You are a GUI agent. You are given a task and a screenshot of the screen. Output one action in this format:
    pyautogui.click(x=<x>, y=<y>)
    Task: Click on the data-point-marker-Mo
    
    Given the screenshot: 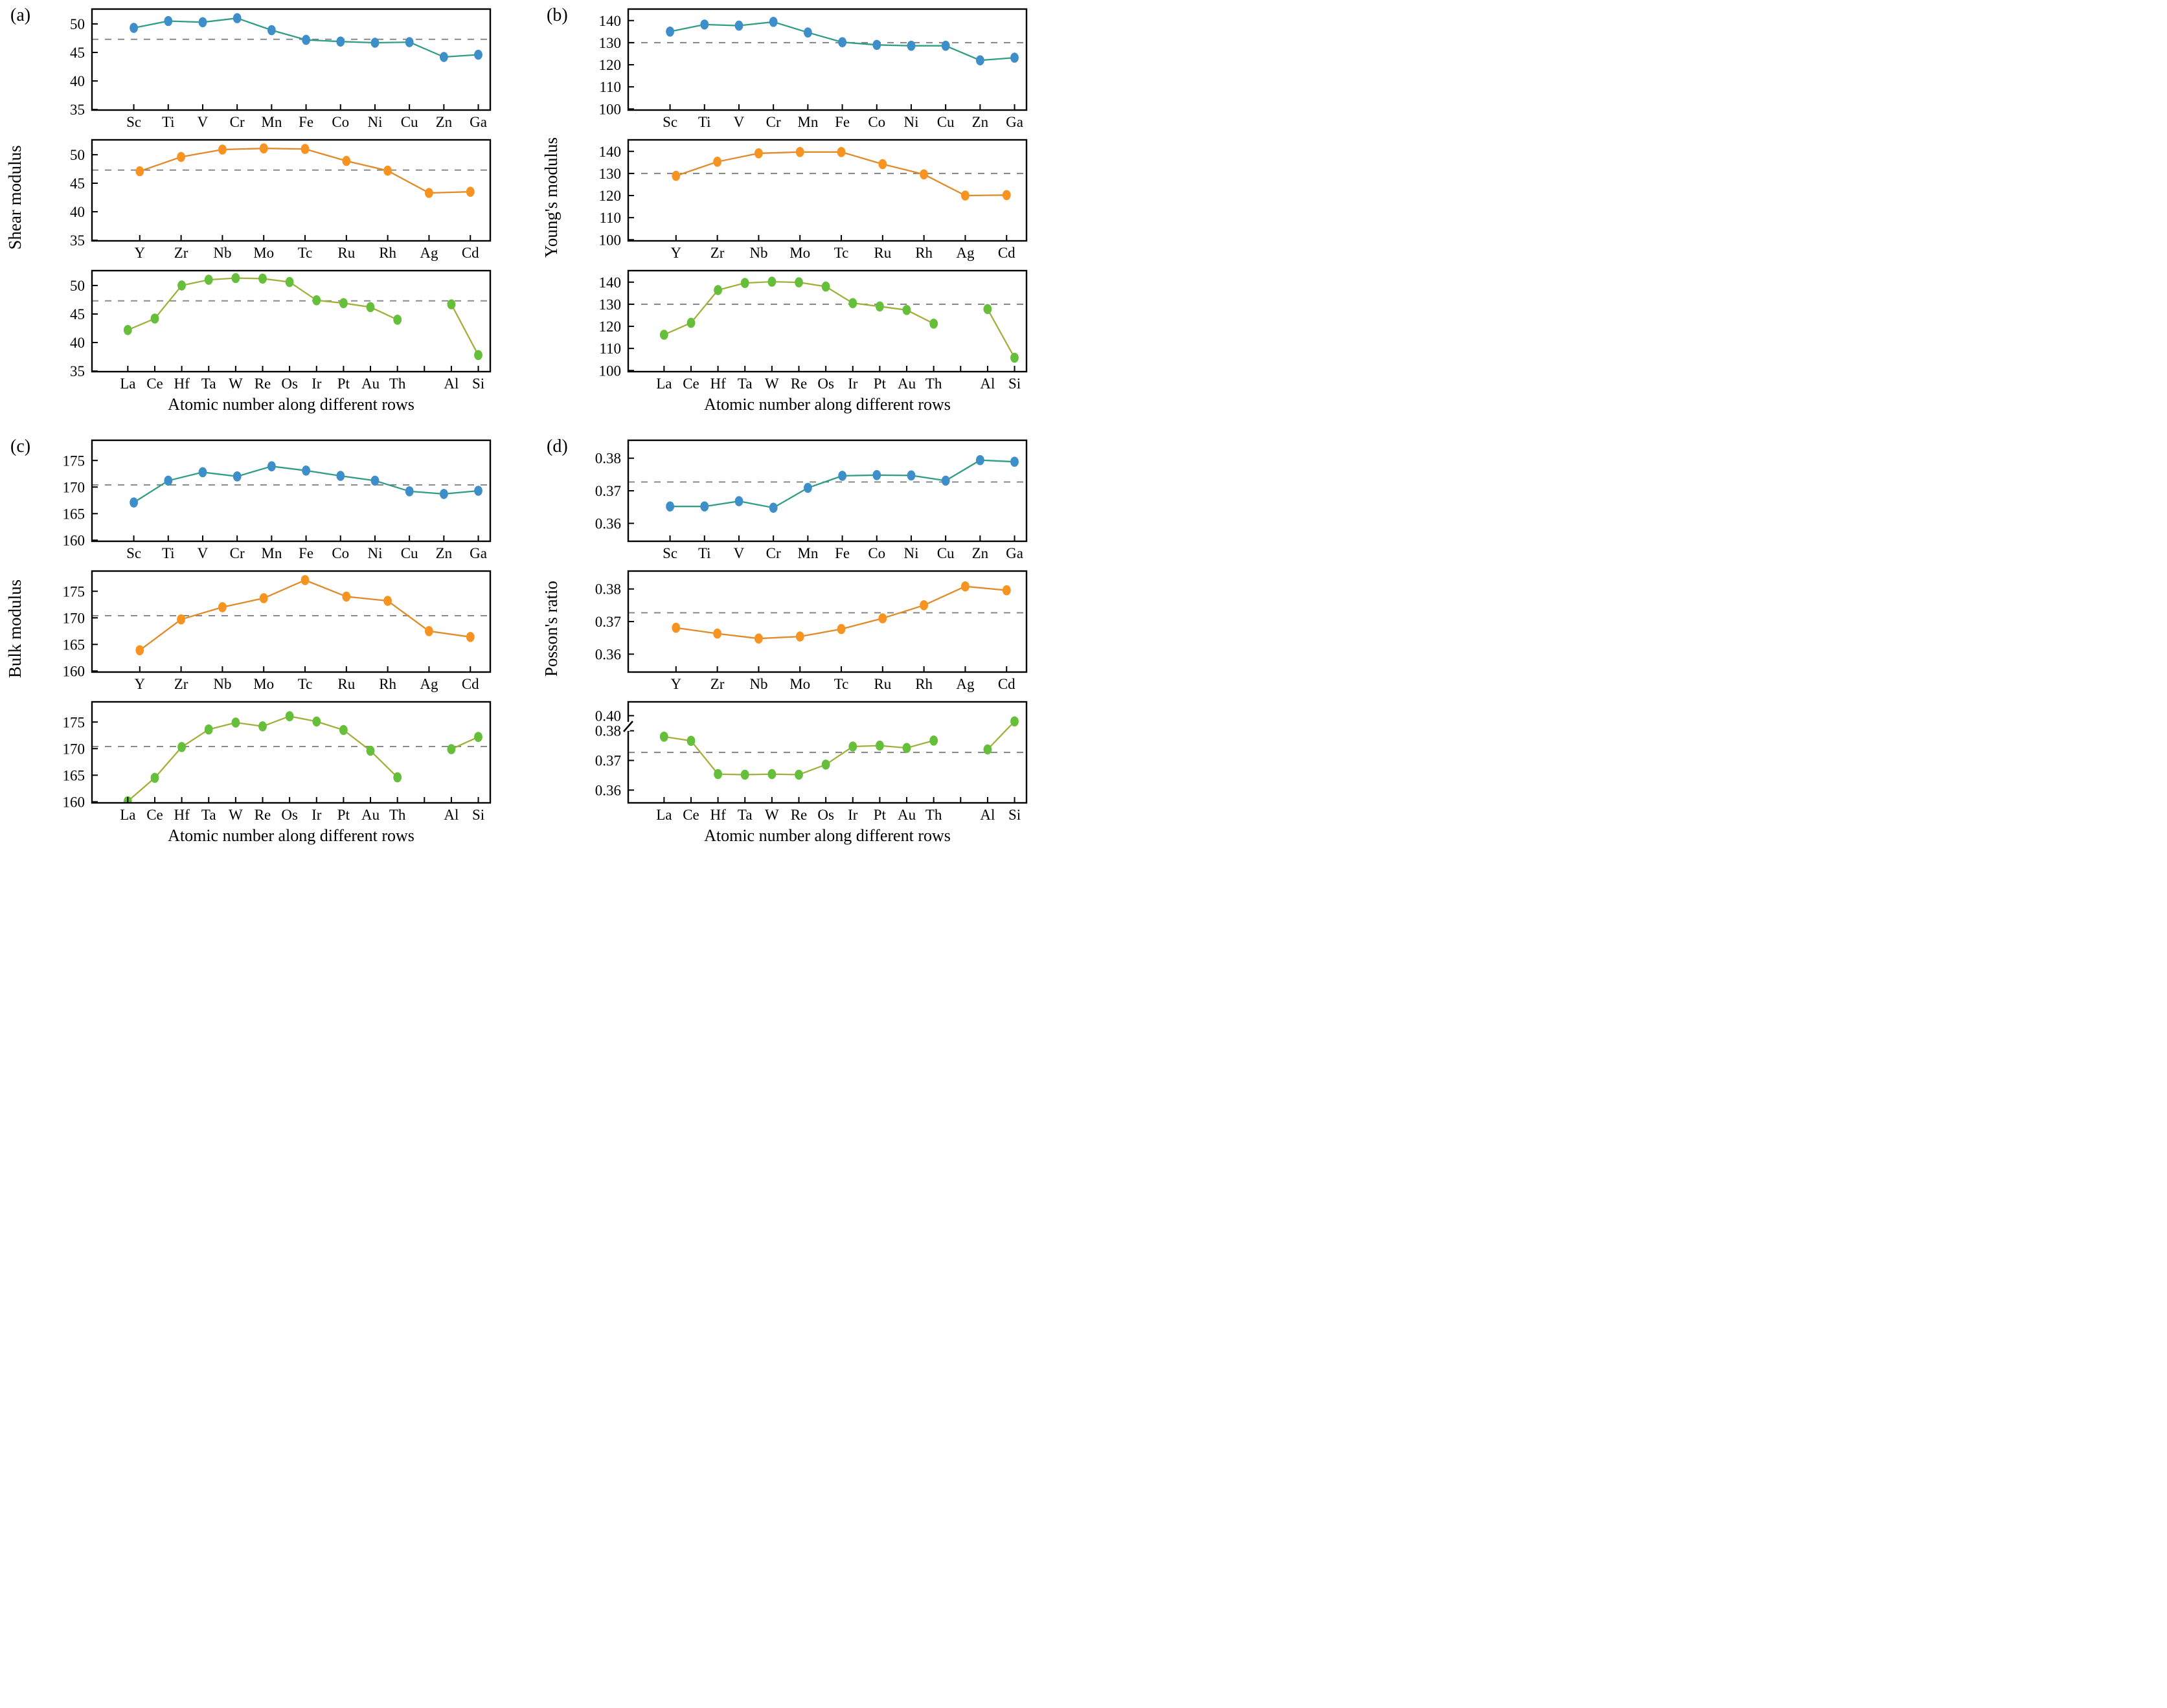 What is the action you would take?
    pyautogui.click(x=263, y=148)
    